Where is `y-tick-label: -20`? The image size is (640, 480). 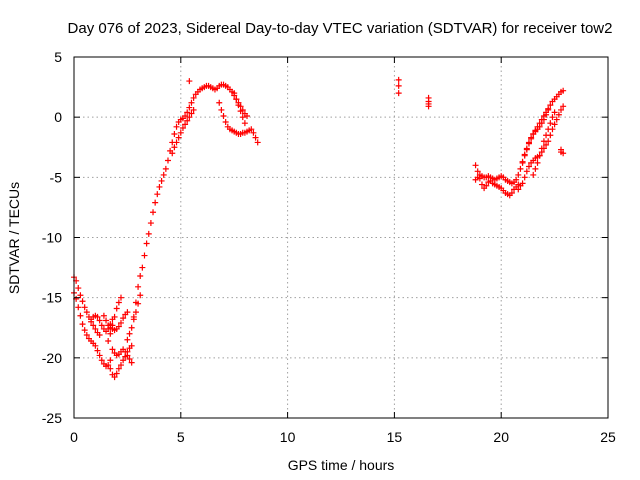
y-tick-label: -20 is located at coordinates (52, 358).